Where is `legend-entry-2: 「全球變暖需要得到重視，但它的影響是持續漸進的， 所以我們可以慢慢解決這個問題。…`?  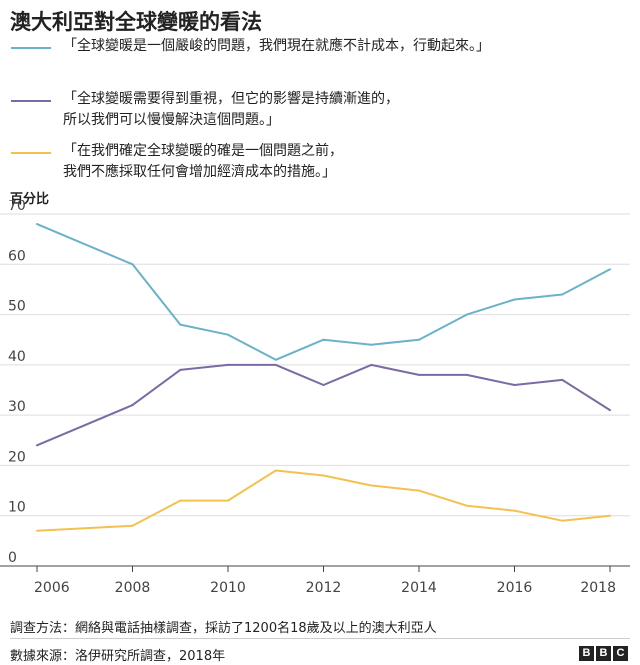
legend-entry-2: 「全球變暖需要得到重視，但它的影響是持續漸進的， 所以我們可以慢慢解決這個問題。… is located at coordinates (231, 110).